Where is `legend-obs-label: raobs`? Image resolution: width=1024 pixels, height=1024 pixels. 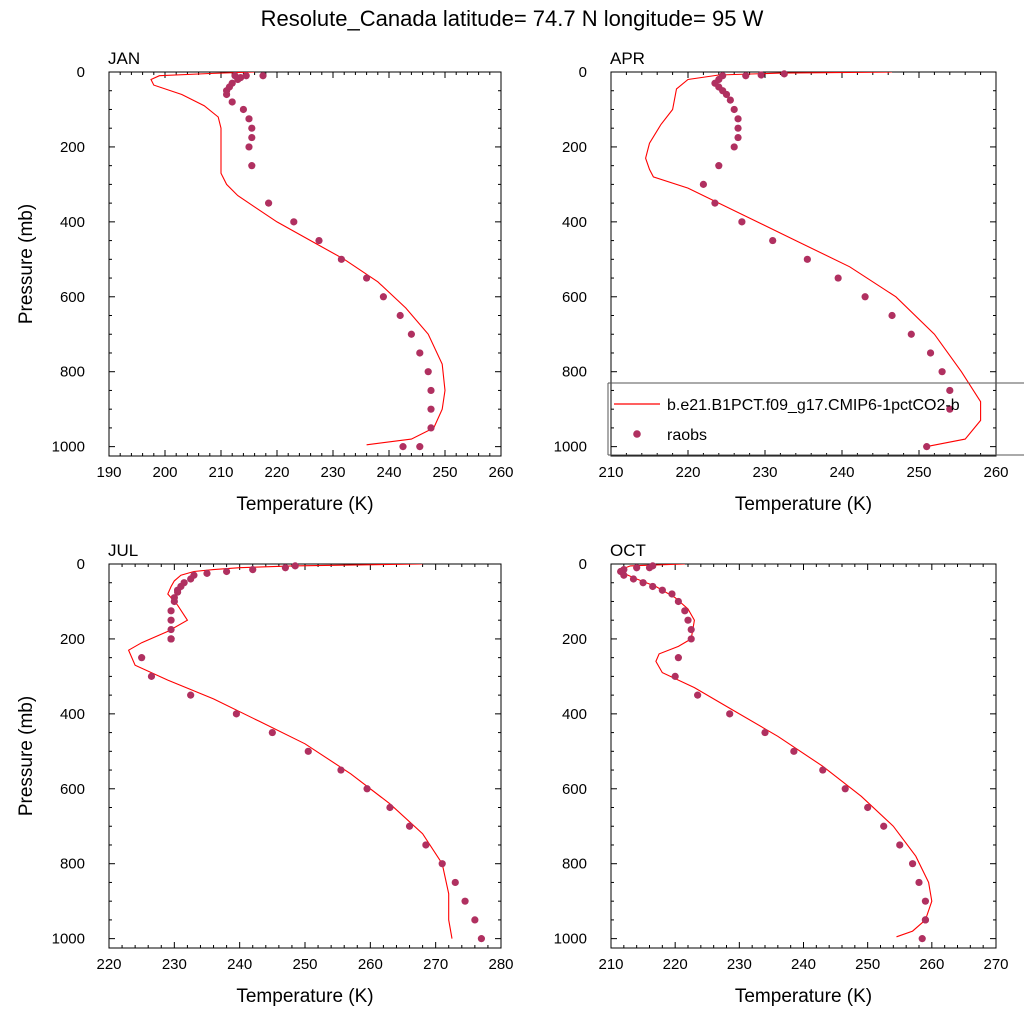
legend-obs-label: raobs is located at coordinates (687, 435).